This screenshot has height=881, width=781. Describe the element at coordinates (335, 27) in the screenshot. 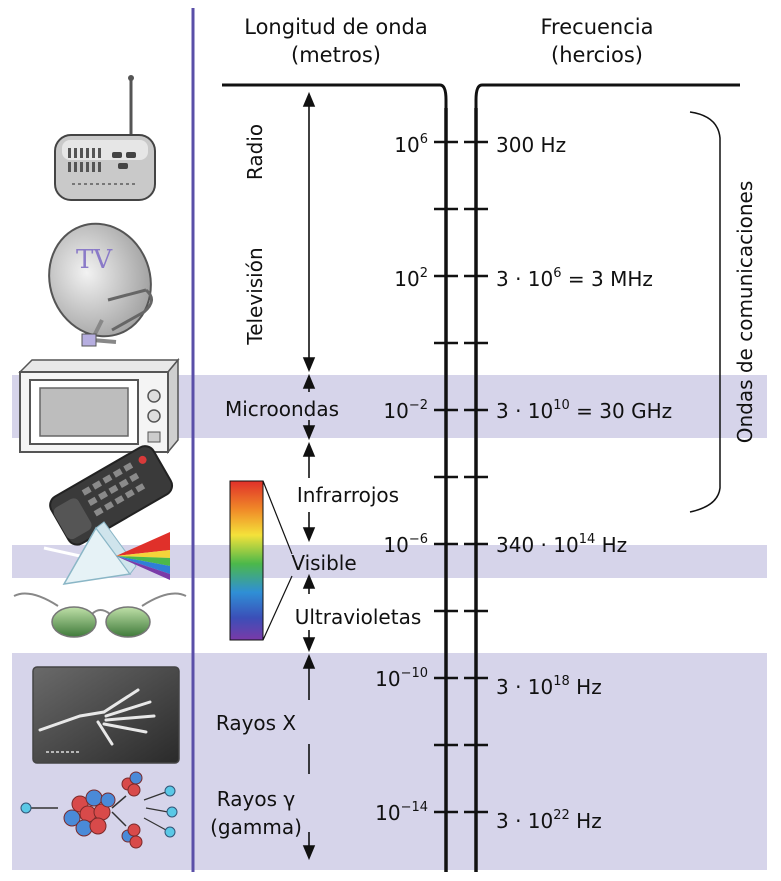

I see `wavelength-title: Longitud de onda` at that location.